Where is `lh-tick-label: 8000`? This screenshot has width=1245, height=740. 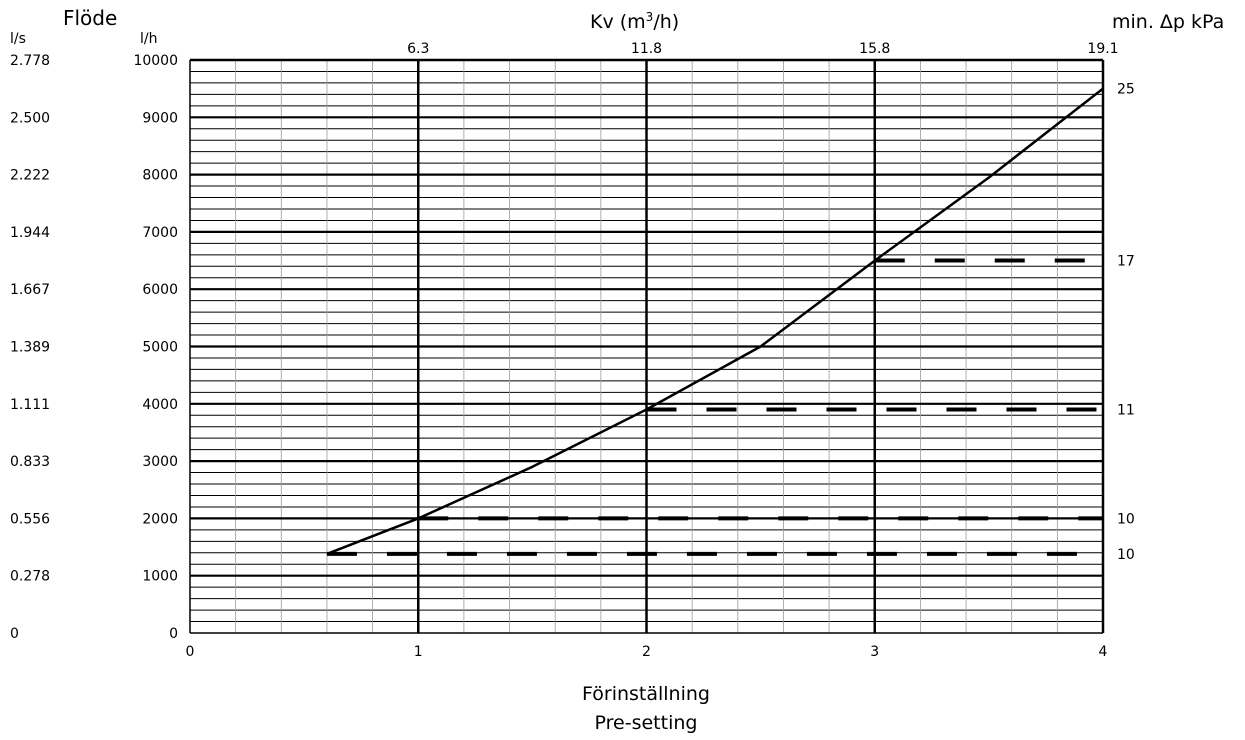
lh-tick-label: 8000 is located at coordinates (160, 176).